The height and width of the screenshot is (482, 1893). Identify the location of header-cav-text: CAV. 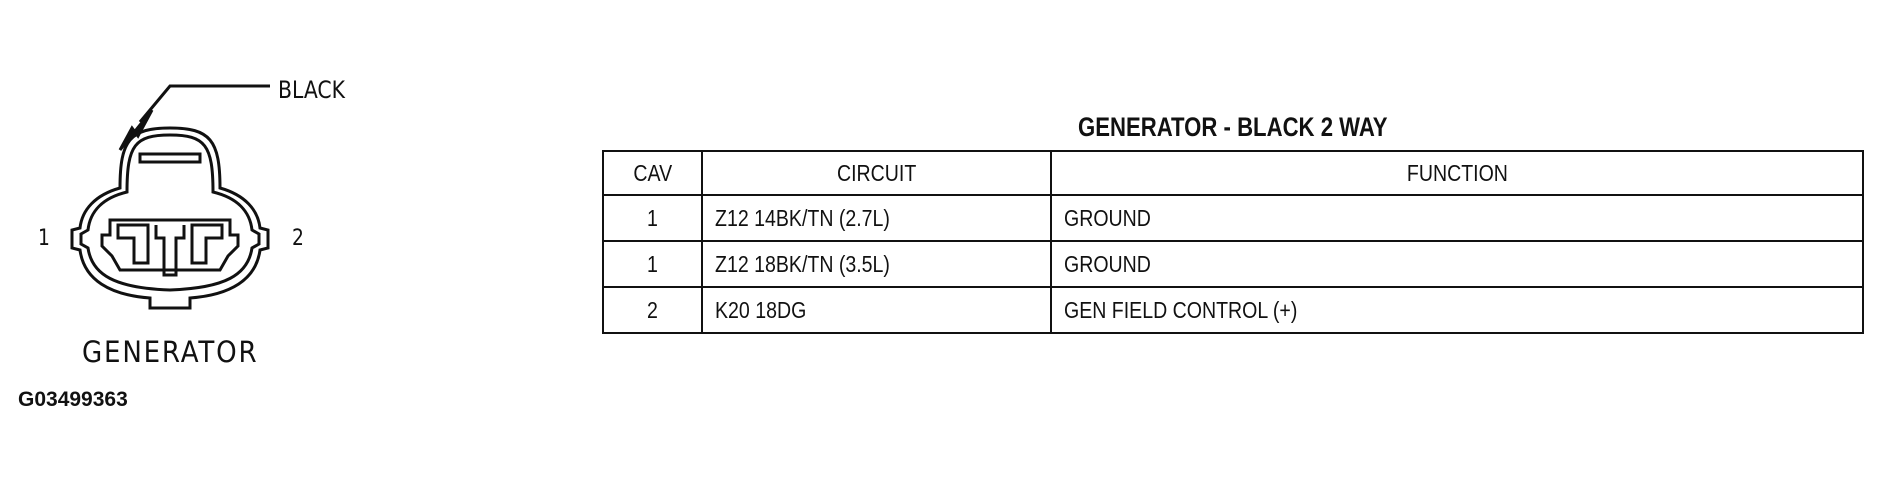
(652, 172).